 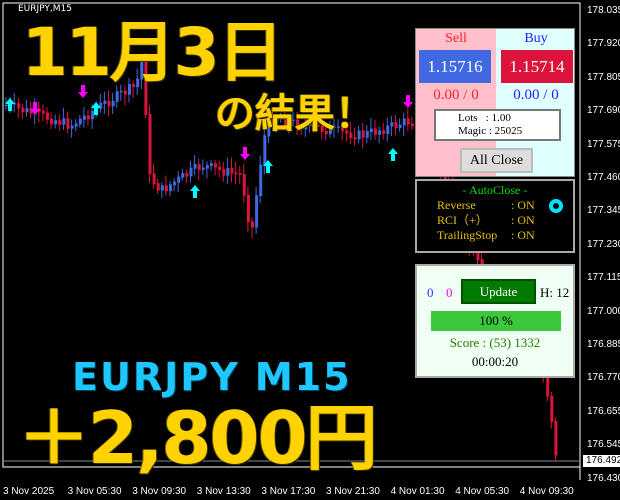 What do you see at coordinates (556, 206) in the screenshot?
I see `status-ring-icon` at bounding box center [556, 206].